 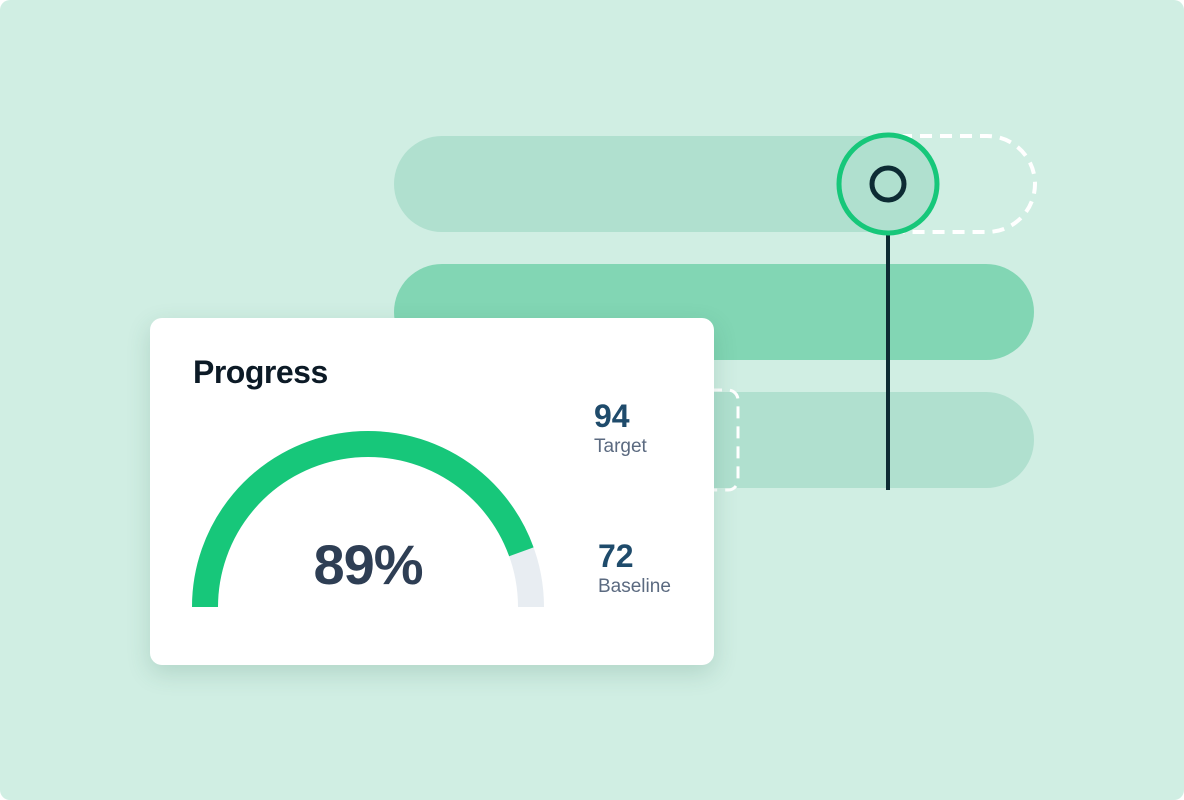 I want to click on bar-top, so click(x=664, y=184).